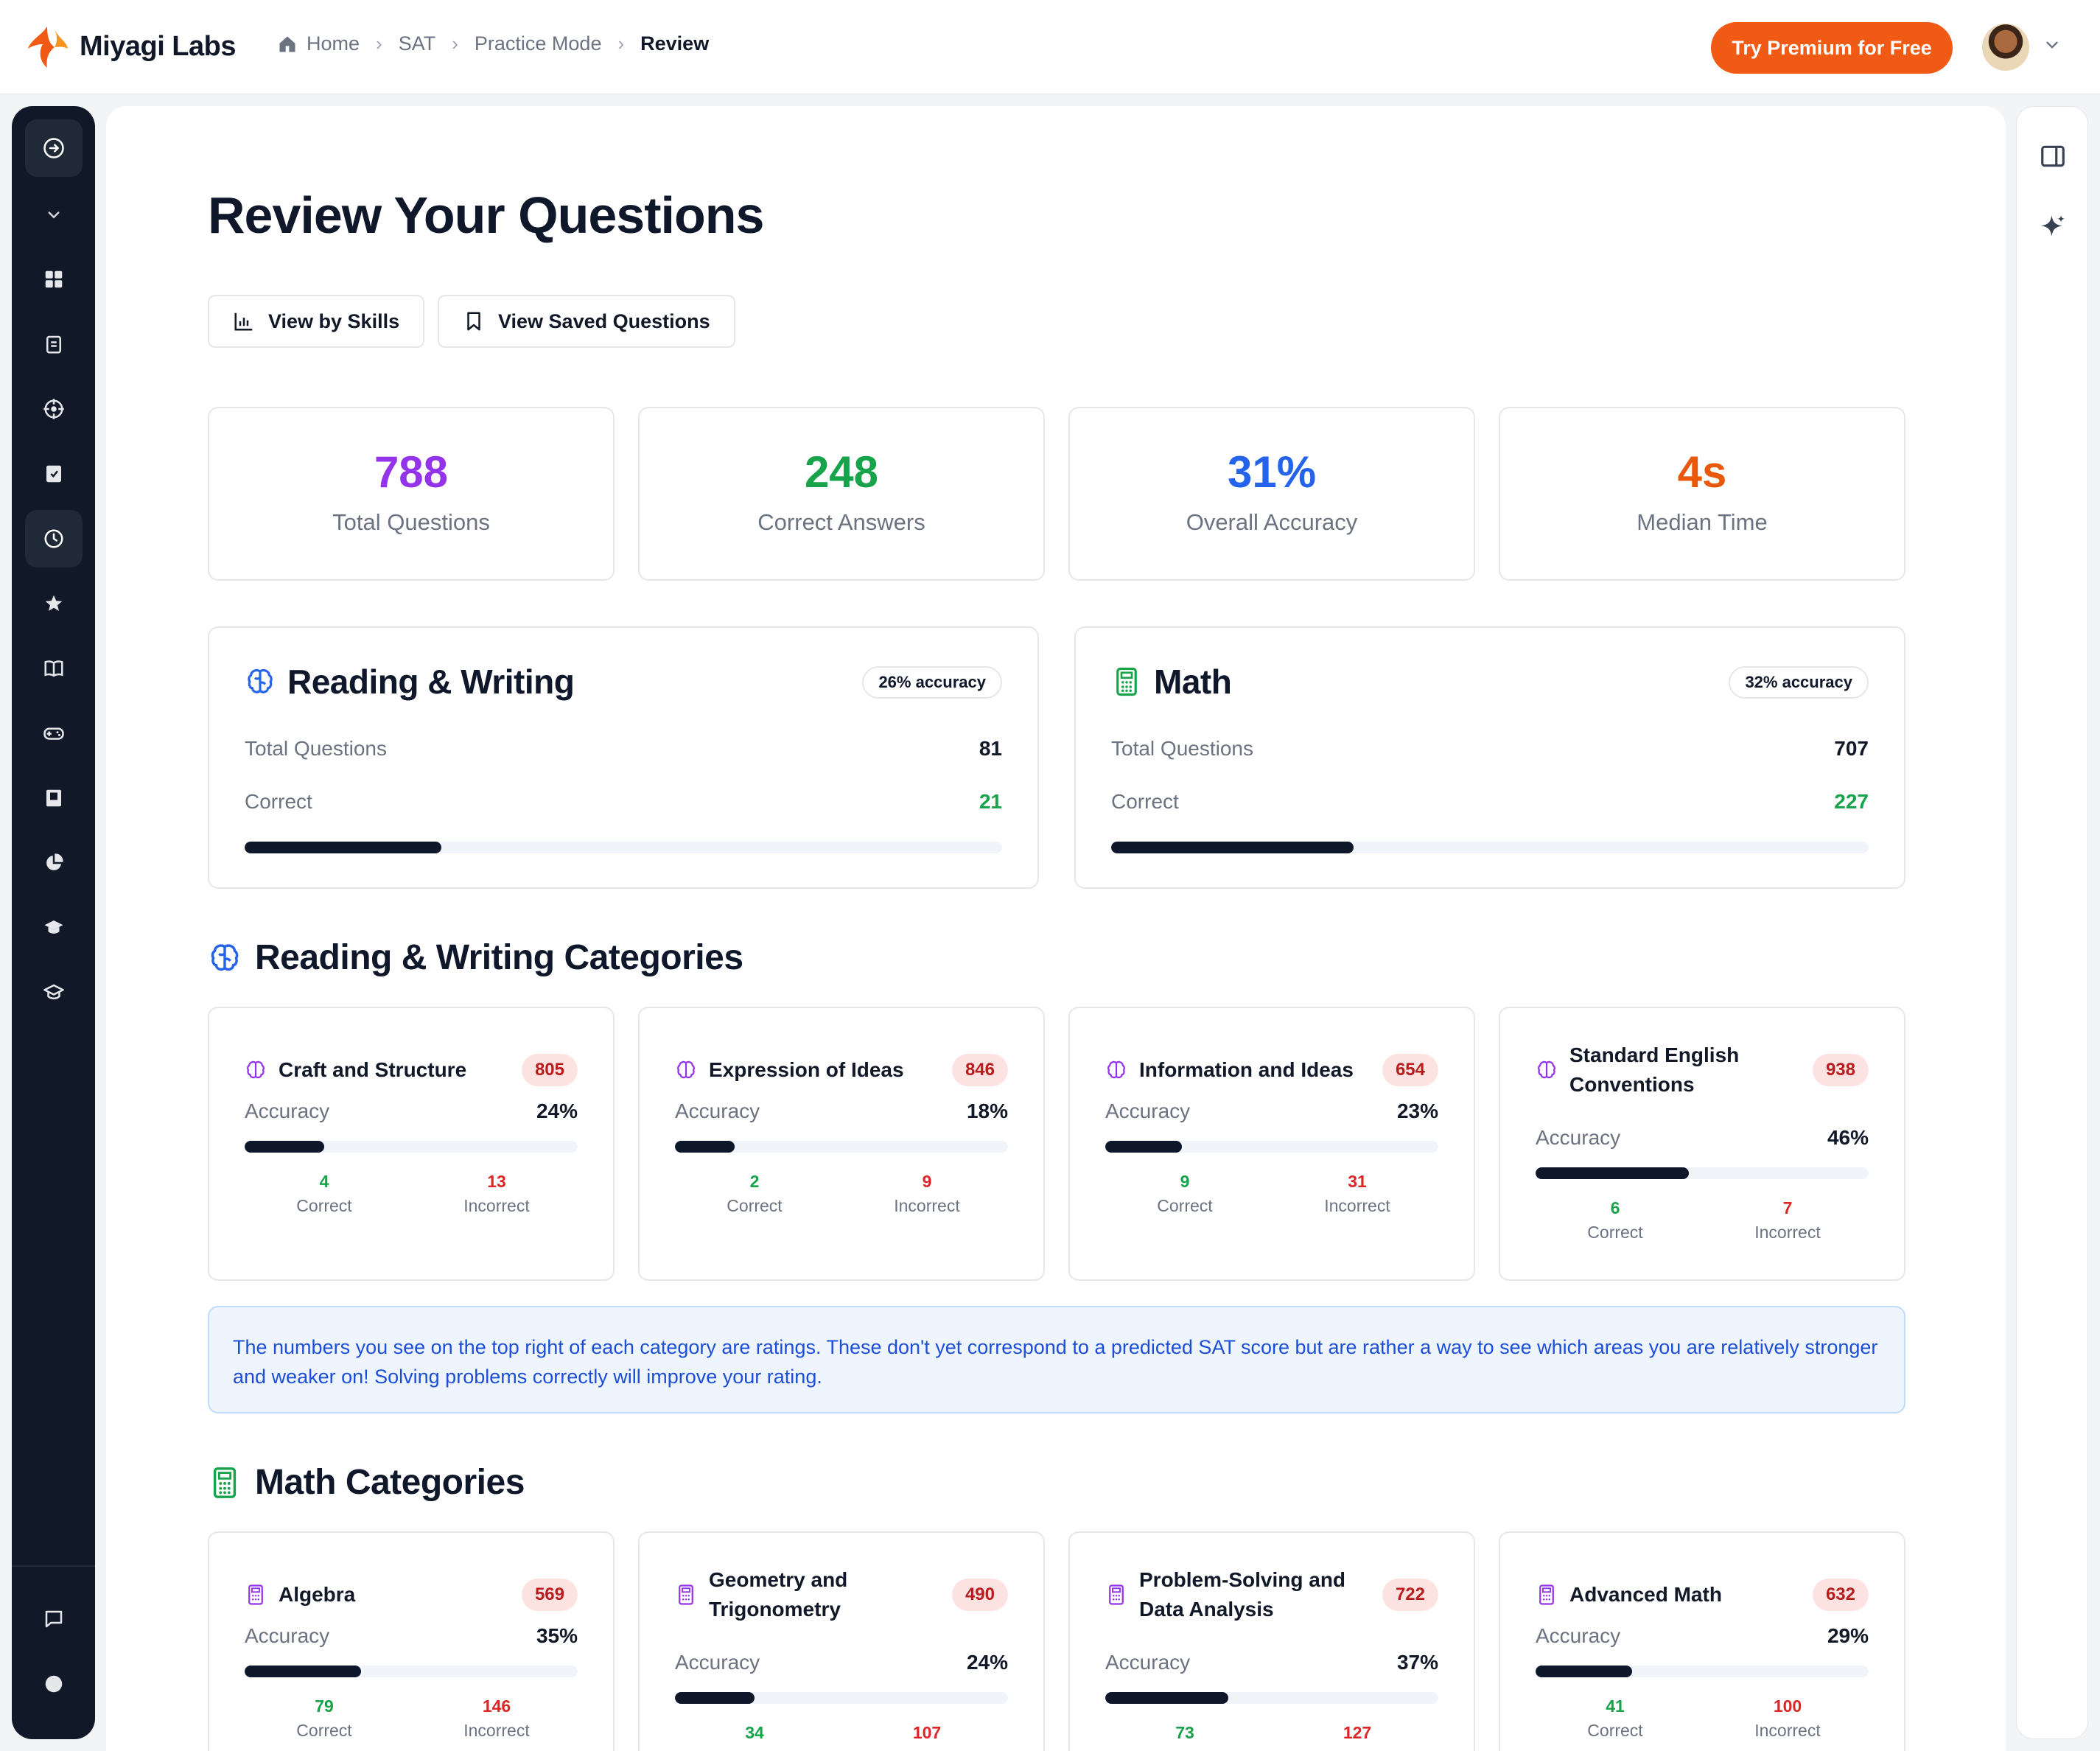  I want to click on expand-arrow-icon, so click(53, 148).